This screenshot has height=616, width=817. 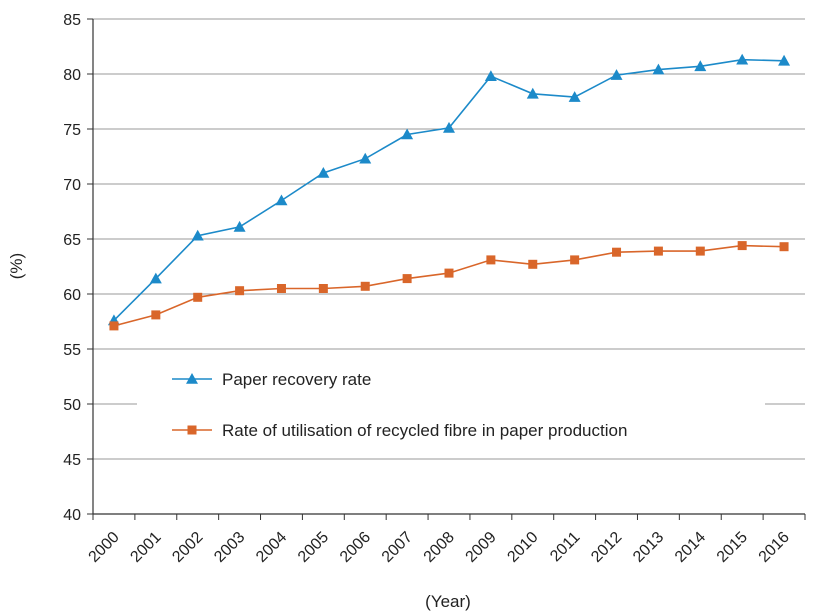 I want to click on x-tick-label: 2013, so click(x=648, y=547).